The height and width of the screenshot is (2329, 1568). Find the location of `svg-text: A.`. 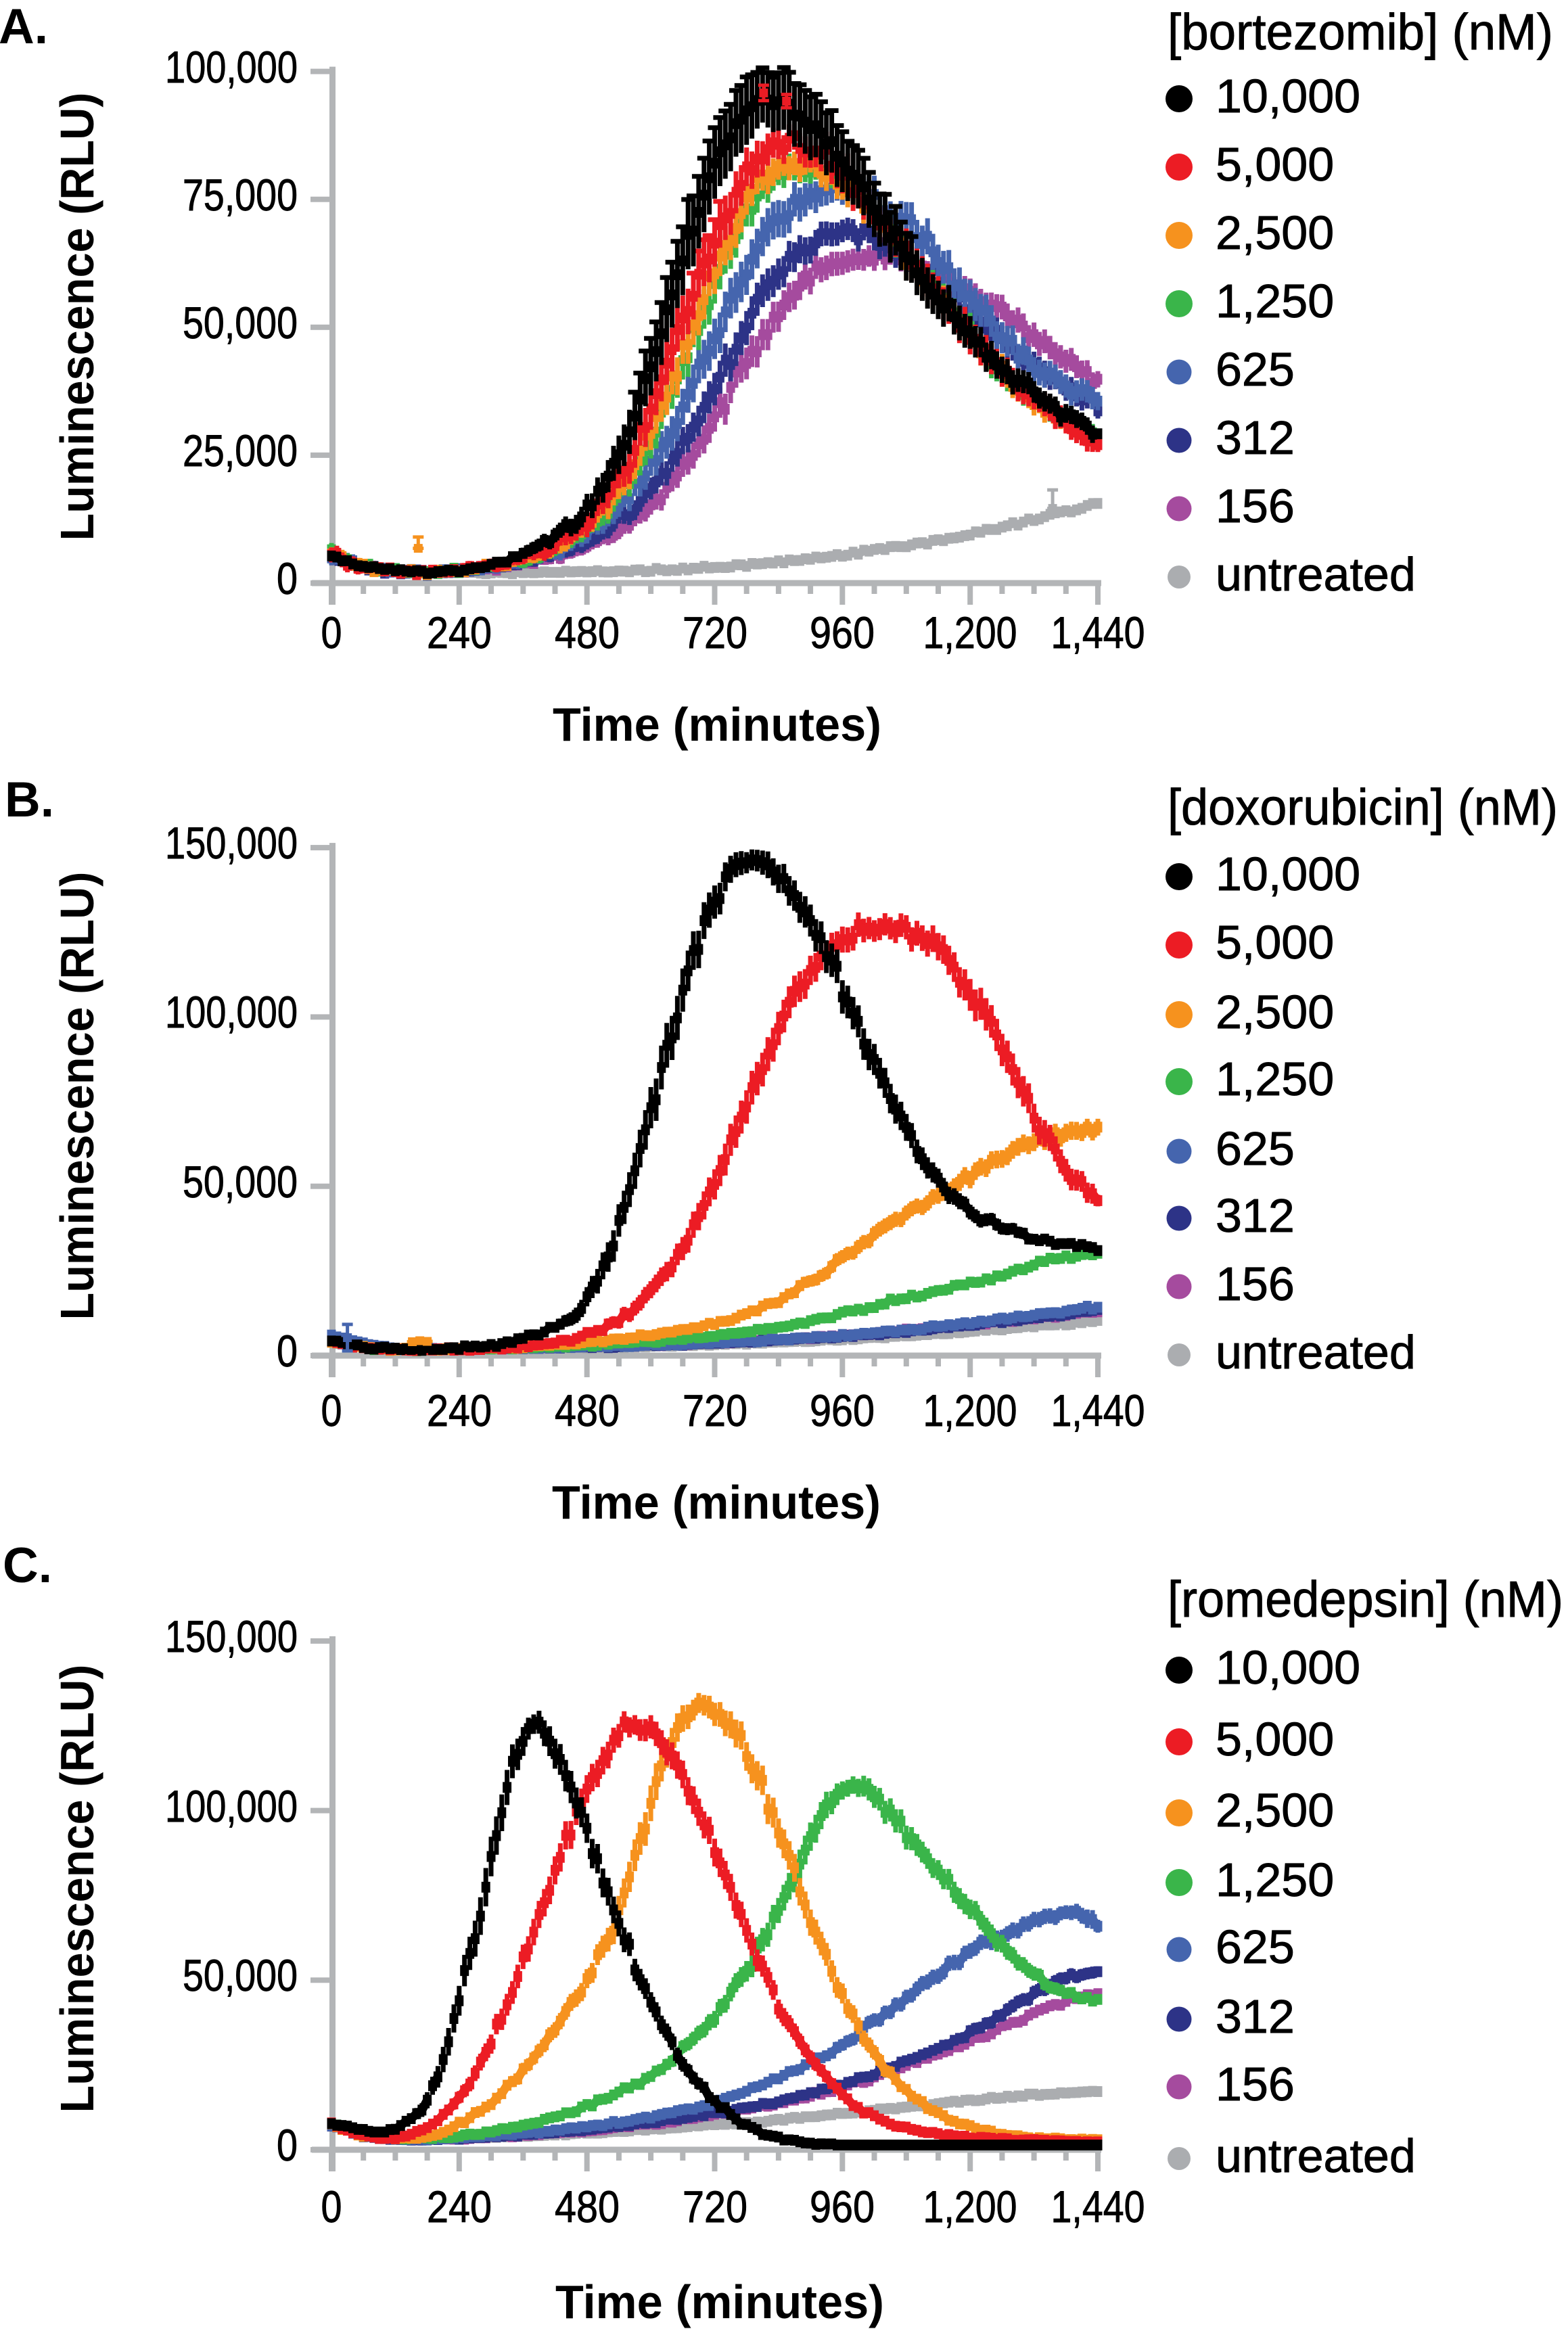

svg-text: A. is located at coordinates (24, 27).